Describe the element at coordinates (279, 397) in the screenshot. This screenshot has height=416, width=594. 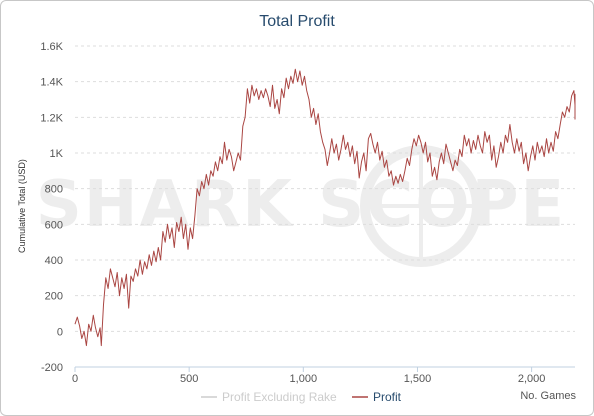
I see `legend-label-profit-excluding-rake: Profit Excluding Rake` at that location.